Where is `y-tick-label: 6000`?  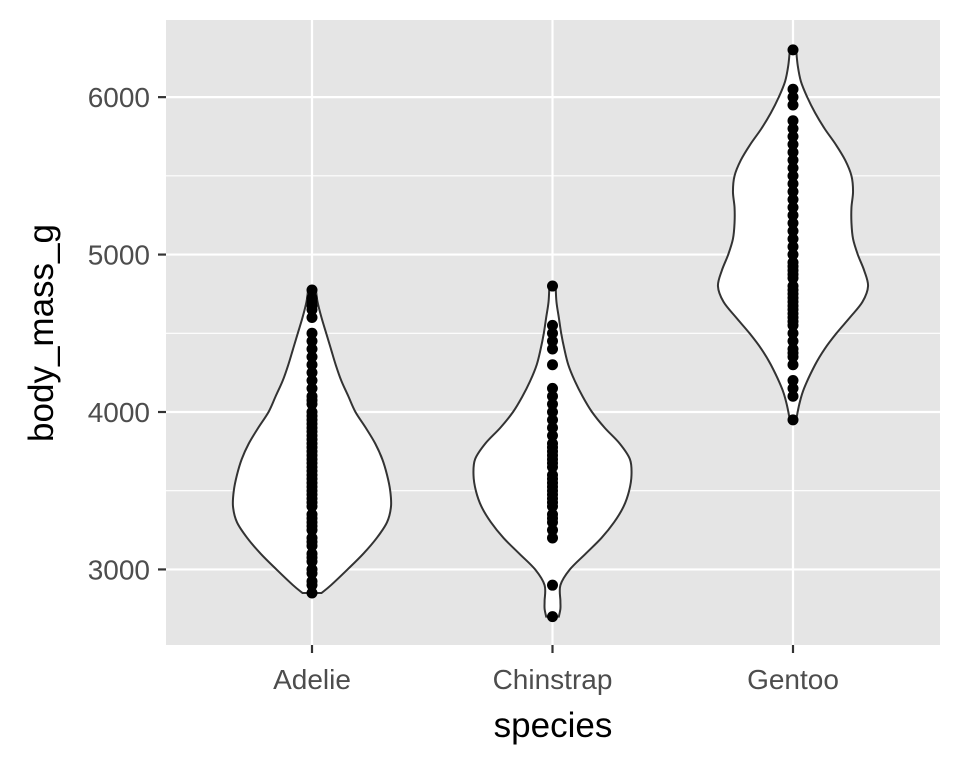 y-tick-label: 6000 is located at coordinates (119, 97).